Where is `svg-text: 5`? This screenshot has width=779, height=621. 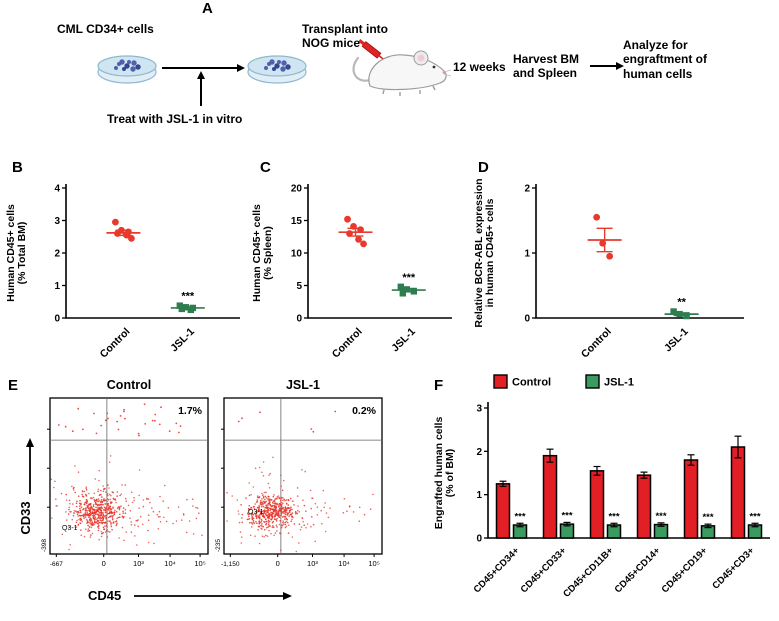 svg-text: 5 is located at coordinates (299, 286).